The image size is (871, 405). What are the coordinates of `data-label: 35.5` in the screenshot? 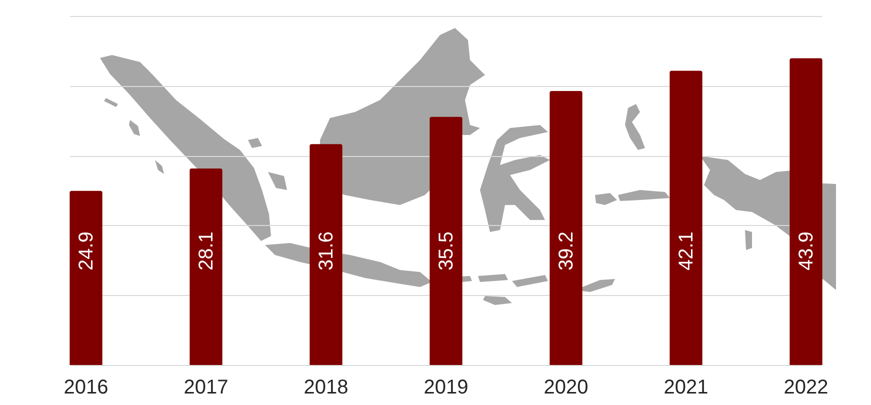 It's located at (447, 251).